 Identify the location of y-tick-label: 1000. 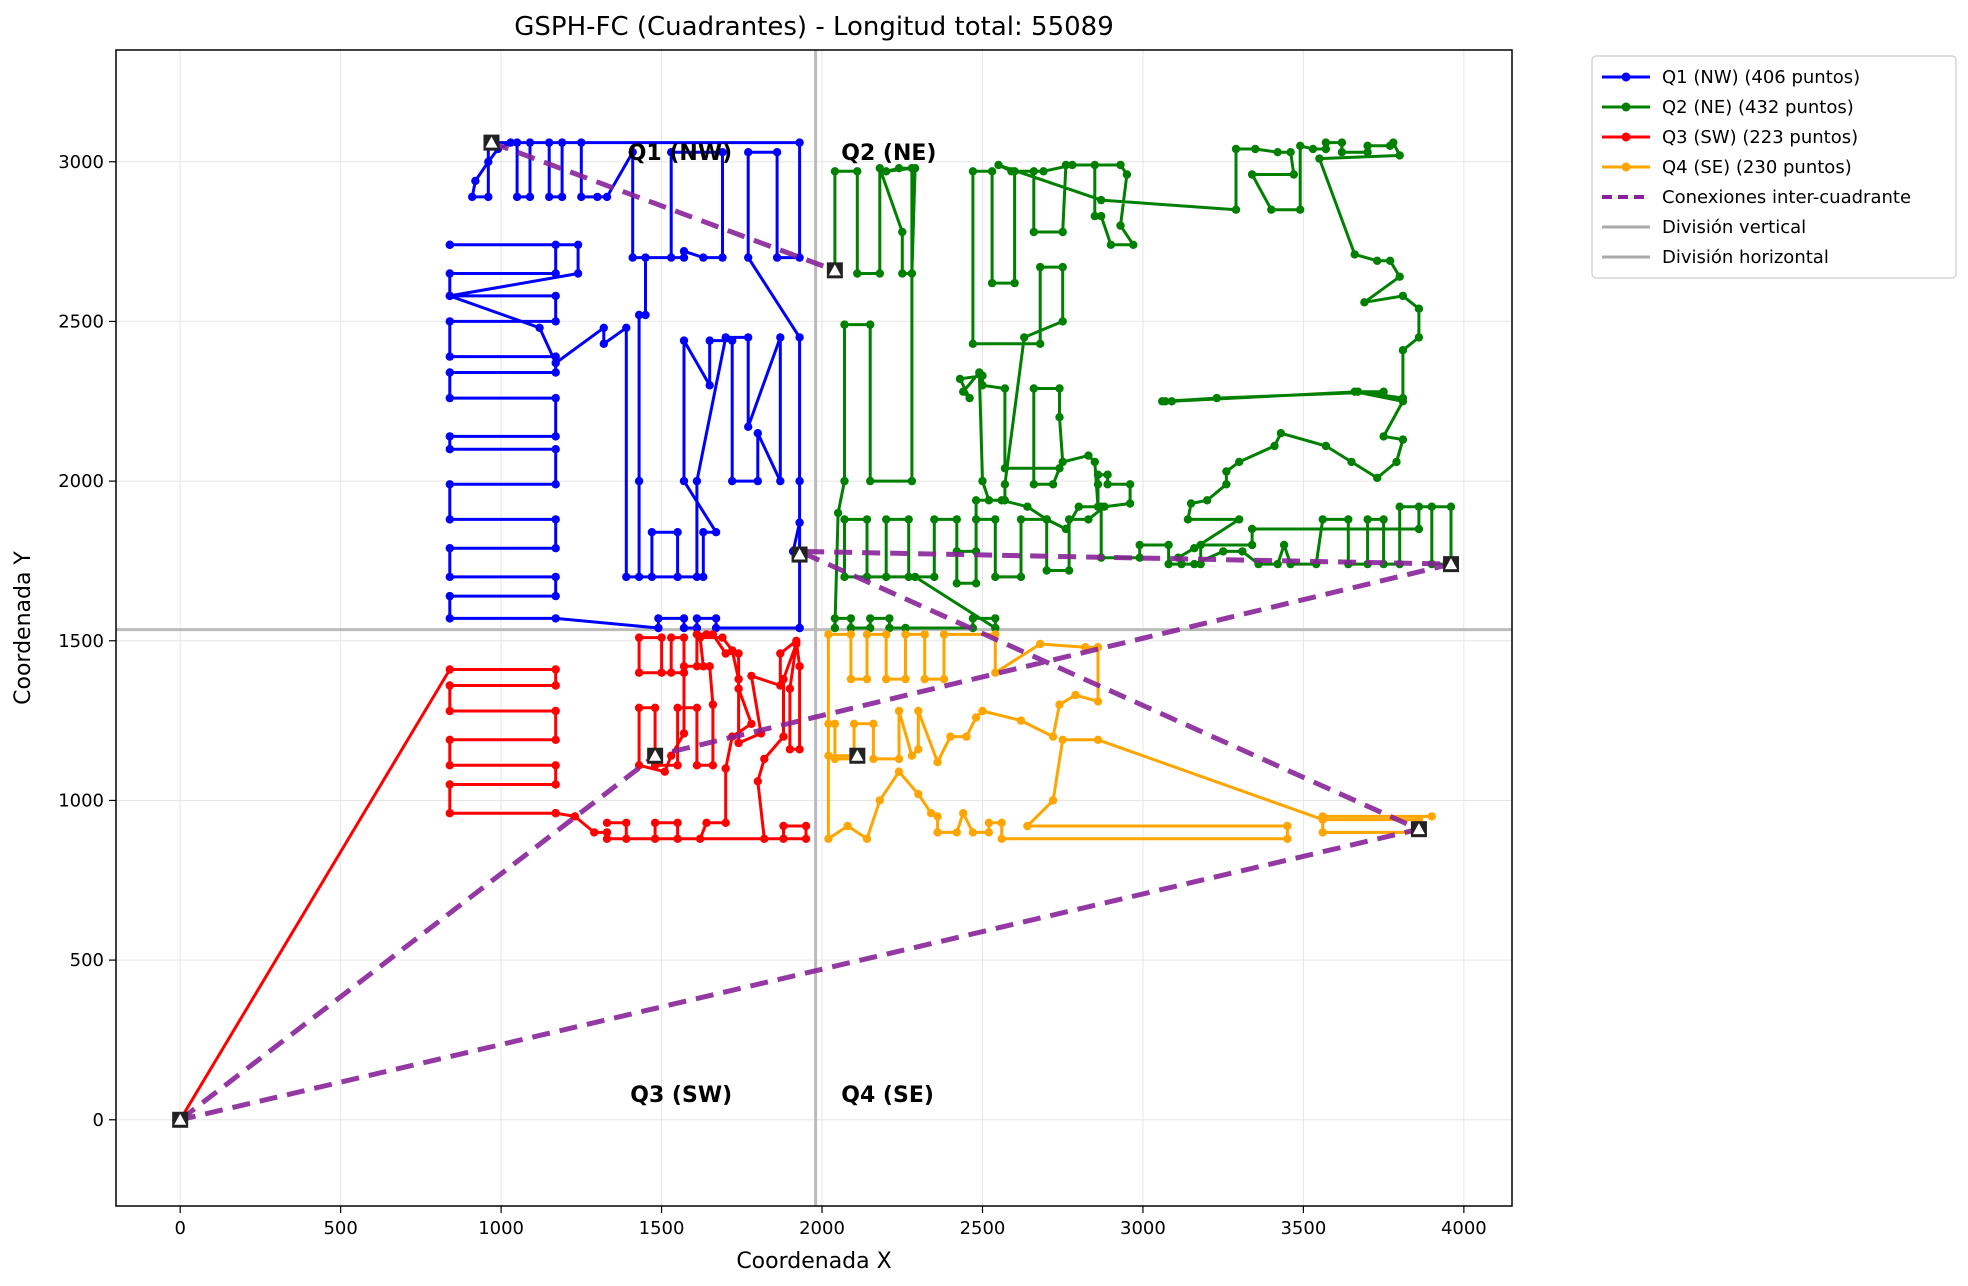
(81, 800).